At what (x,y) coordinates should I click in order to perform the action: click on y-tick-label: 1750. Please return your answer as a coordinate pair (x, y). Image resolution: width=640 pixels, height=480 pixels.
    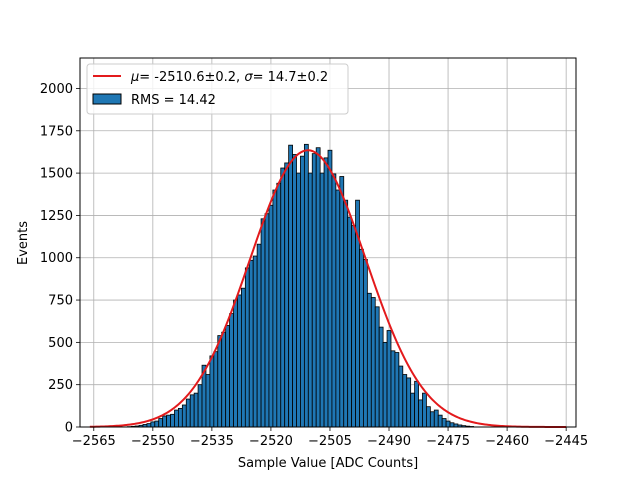
    Looking at the image, I should click on (56, 131).